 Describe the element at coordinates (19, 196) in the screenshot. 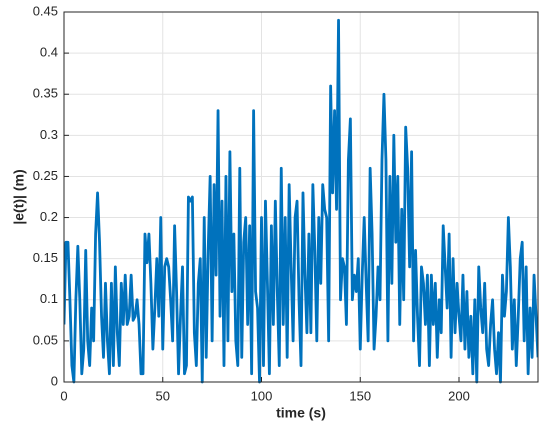

I see `y-axis-label: |e(t)| (m)` at that location.